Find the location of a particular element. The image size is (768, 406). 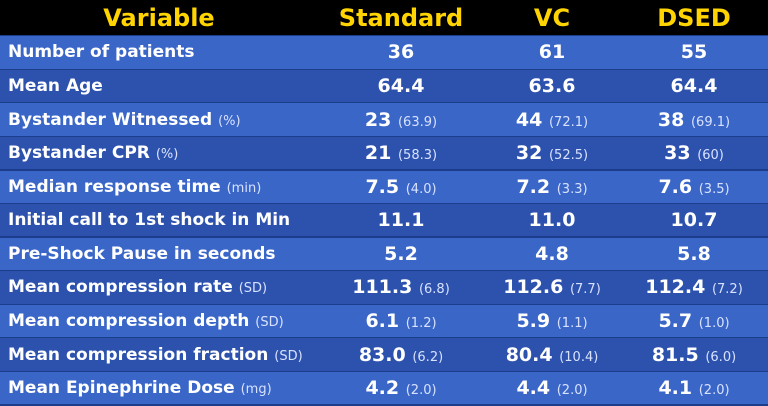

row-label: Bystander CPR (%) is located at coordinates (159, 153).